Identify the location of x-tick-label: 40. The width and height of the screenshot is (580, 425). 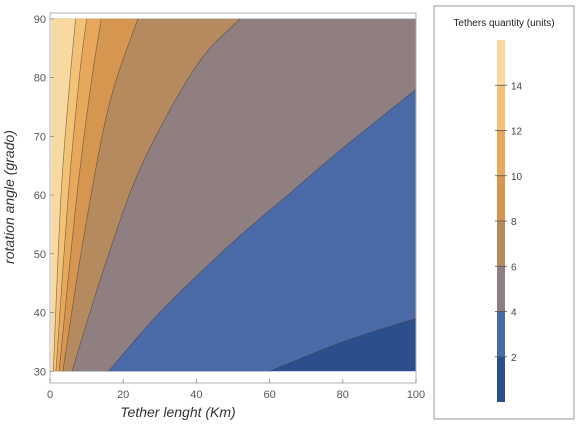
(196, 395).